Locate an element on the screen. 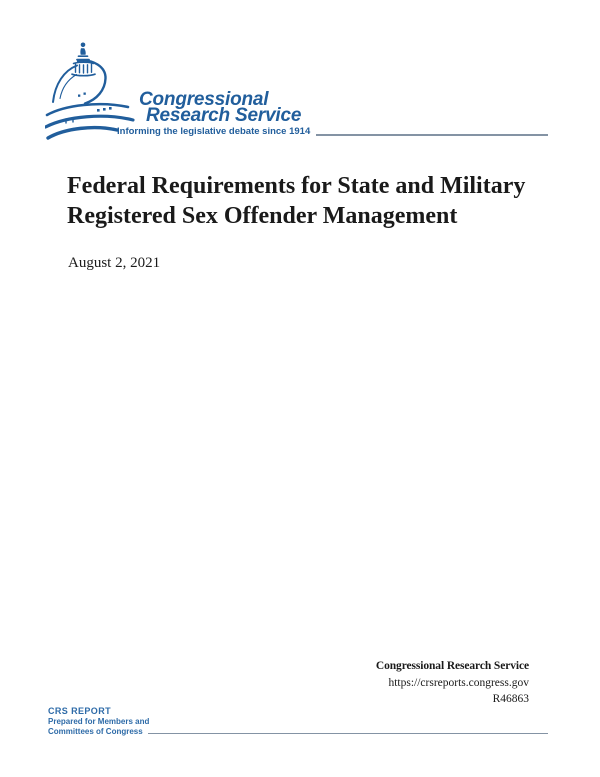  footer-rule-row: Committees of Congress is located at coordinates (298, 732).